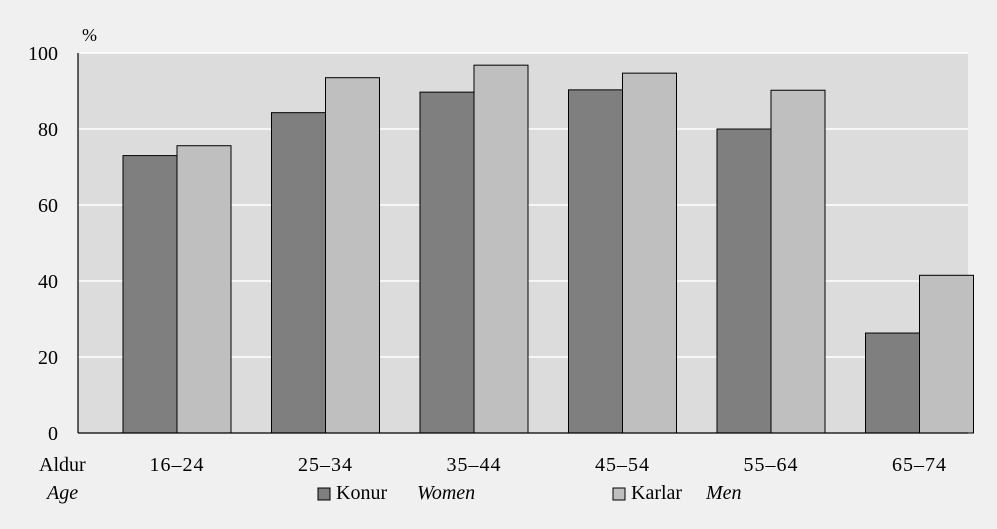  Describe the element at coordinates (529, 493) in the screenshot. I see `legend: Konur Women Karlar Men` at that location.